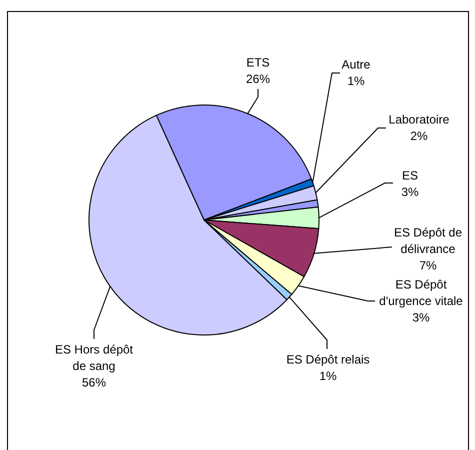 Image resolution: width=475 pixels, height=450 pixels. Describe the element at coordinates (94, 382) in the screenshot. I see `data-label: 56%` at that location.